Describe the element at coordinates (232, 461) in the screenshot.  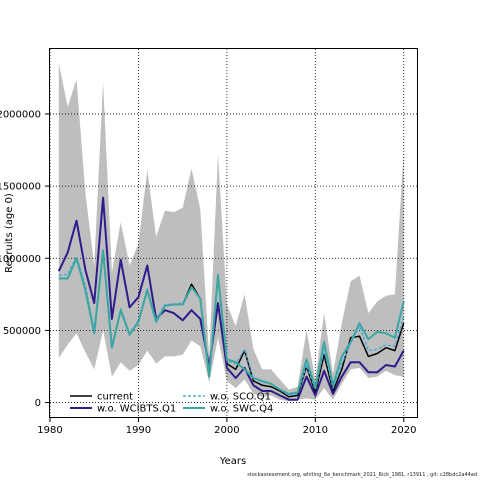
I see `x-axis-label: Years` at that location.